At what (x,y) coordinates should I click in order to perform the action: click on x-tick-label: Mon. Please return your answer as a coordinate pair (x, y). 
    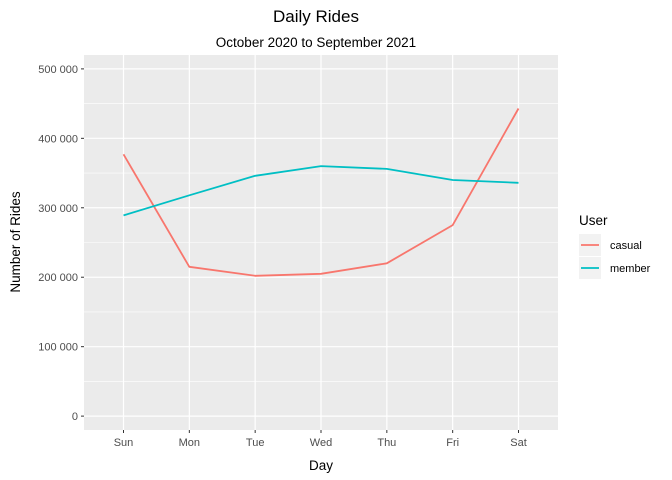
    Looking at the image, I should click on (189, 443).